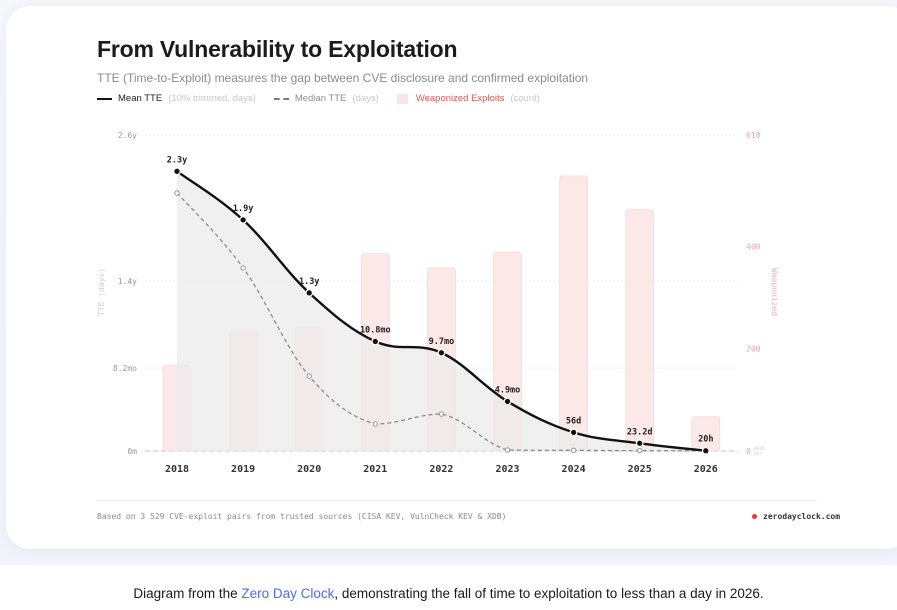 The height and width of the screenshot is (610, 897). Describe the element at coordinates (288, 593) in the screenshot. I see `zero-day-clock-link: Zero Day Clock` at that location.